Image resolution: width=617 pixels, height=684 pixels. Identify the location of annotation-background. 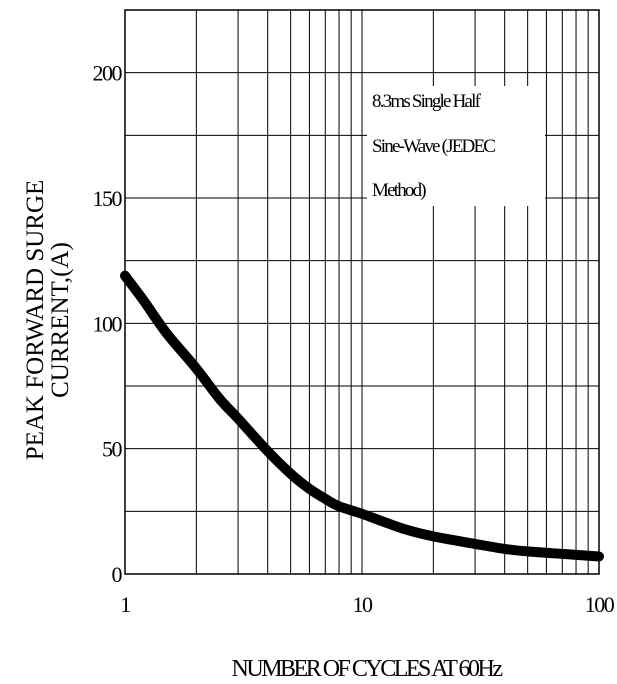
(456, 146).